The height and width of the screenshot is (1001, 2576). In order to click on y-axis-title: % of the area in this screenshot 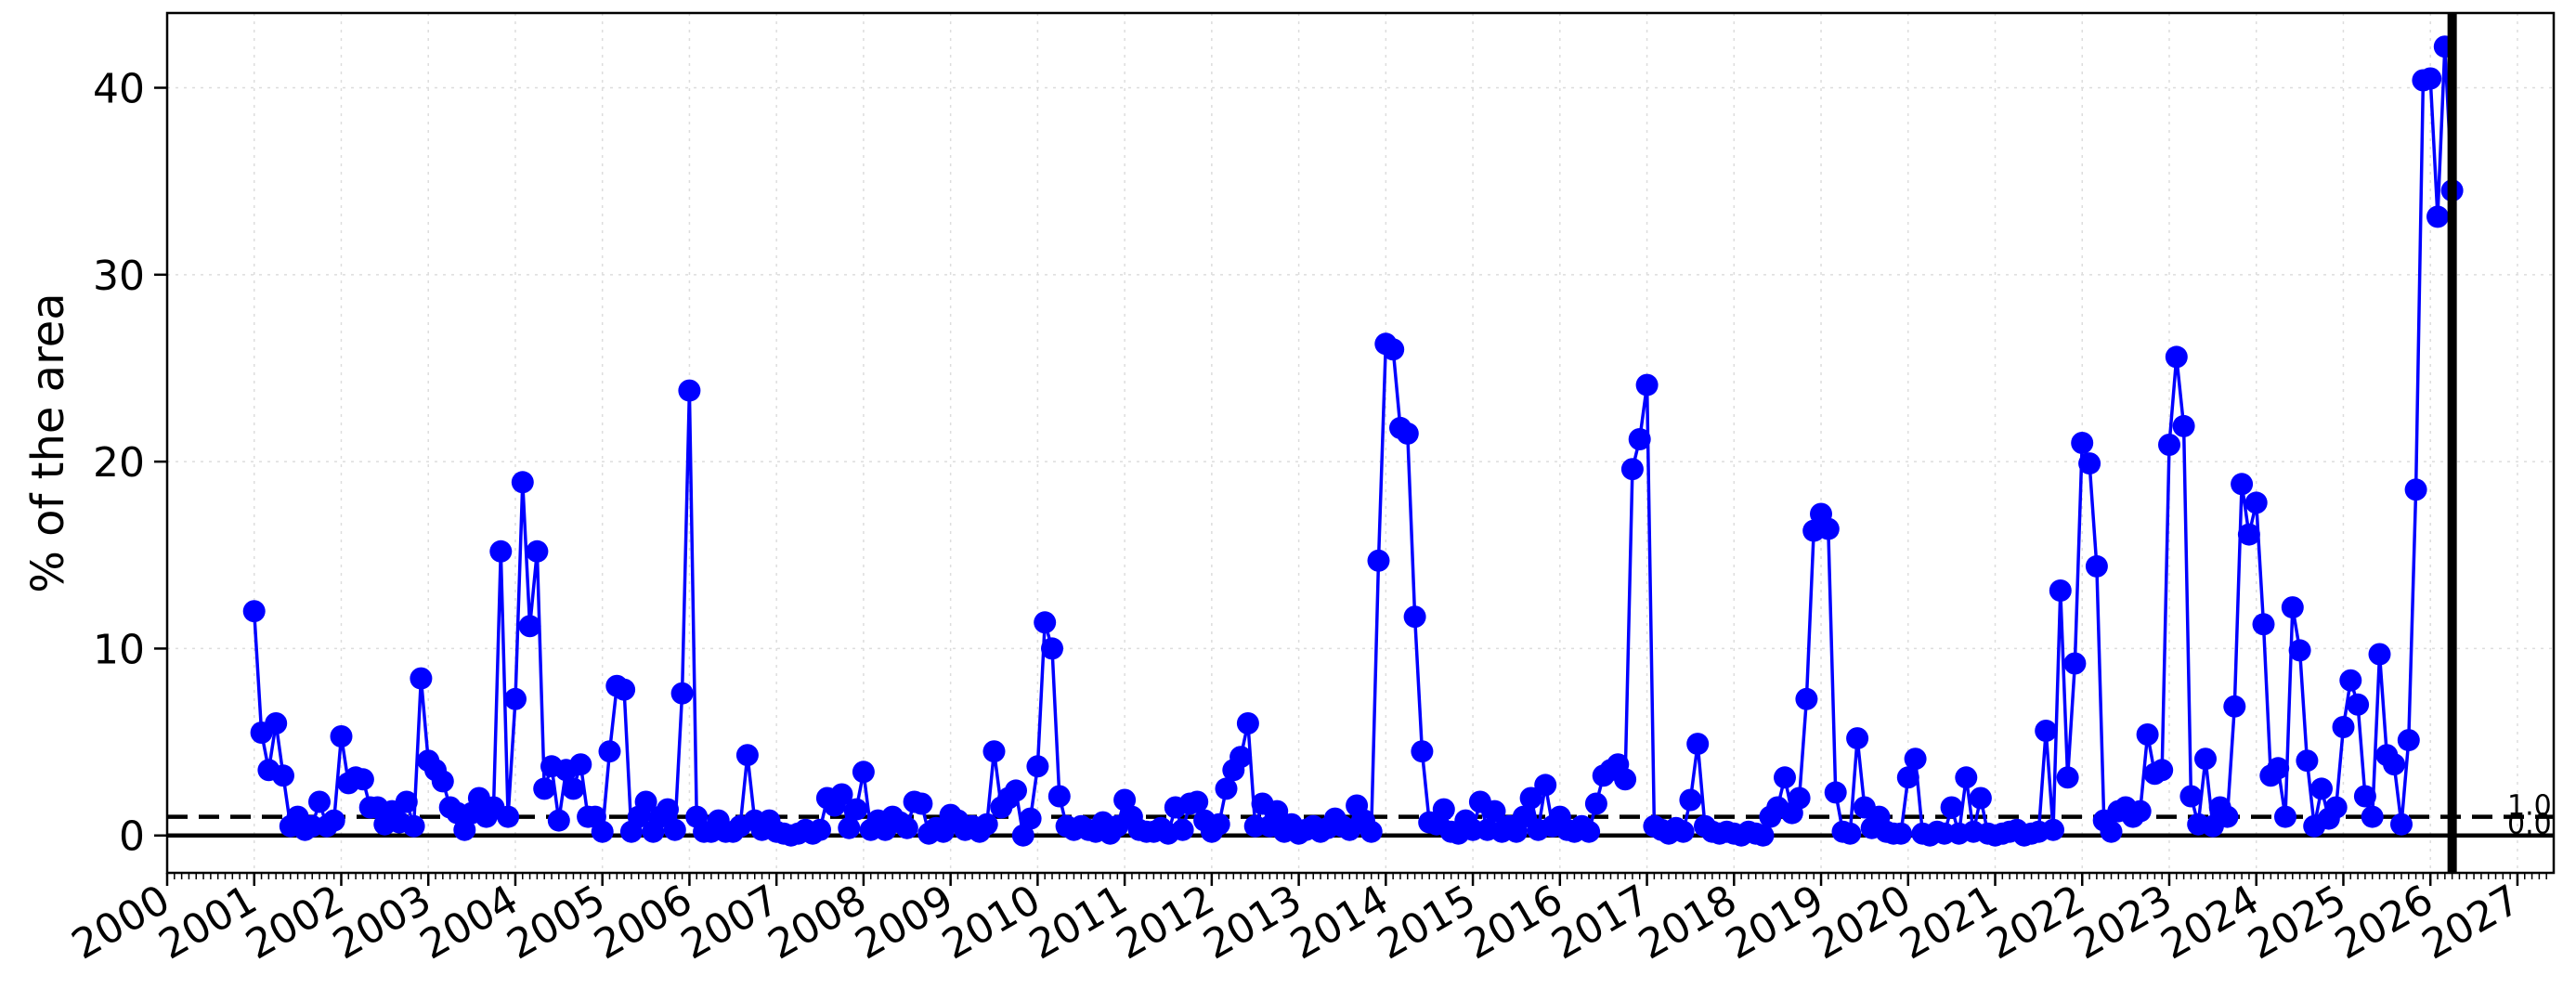, I will do `click(48, 442)`.